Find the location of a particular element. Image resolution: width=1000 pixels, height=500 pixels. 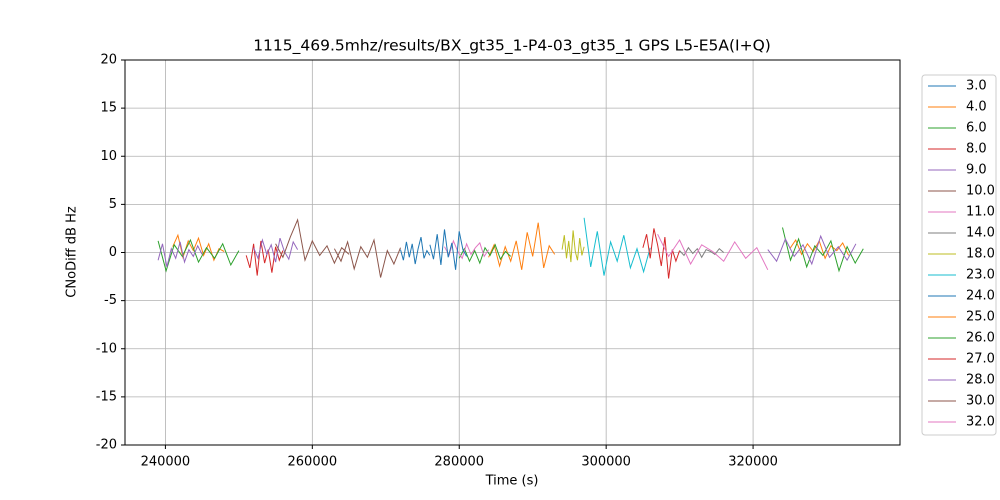

y-tick-label: 20 is located at coordinates (108, 60).